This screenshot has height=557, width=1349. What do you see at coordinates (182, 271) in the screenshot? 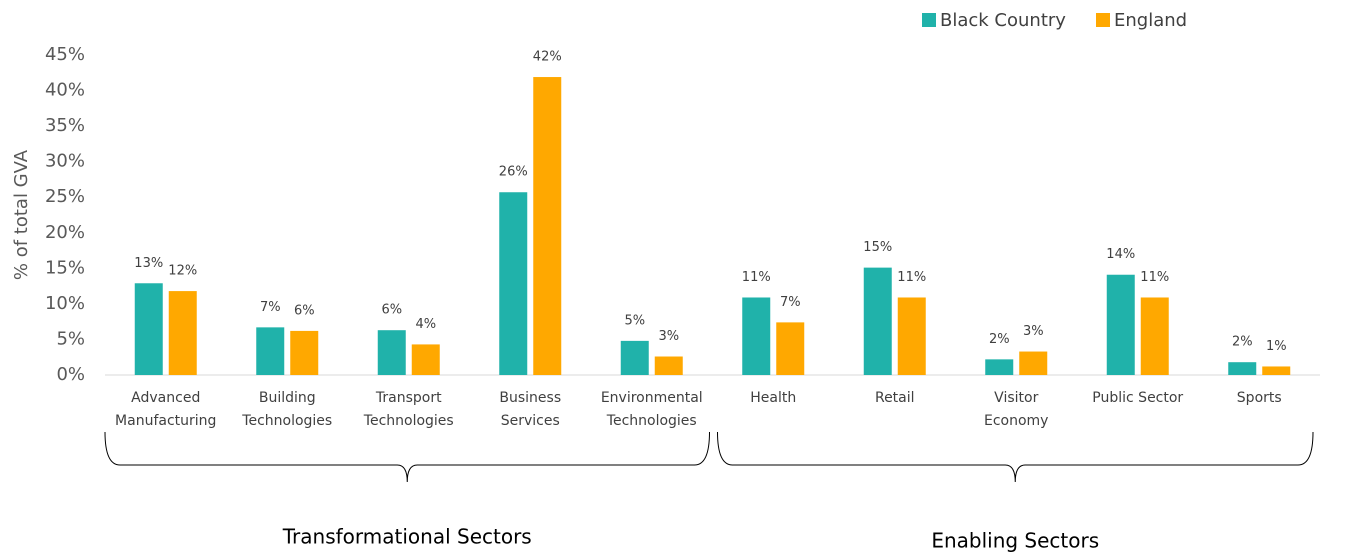
I see `value-label: 12%` at bounding box center [182, 271].